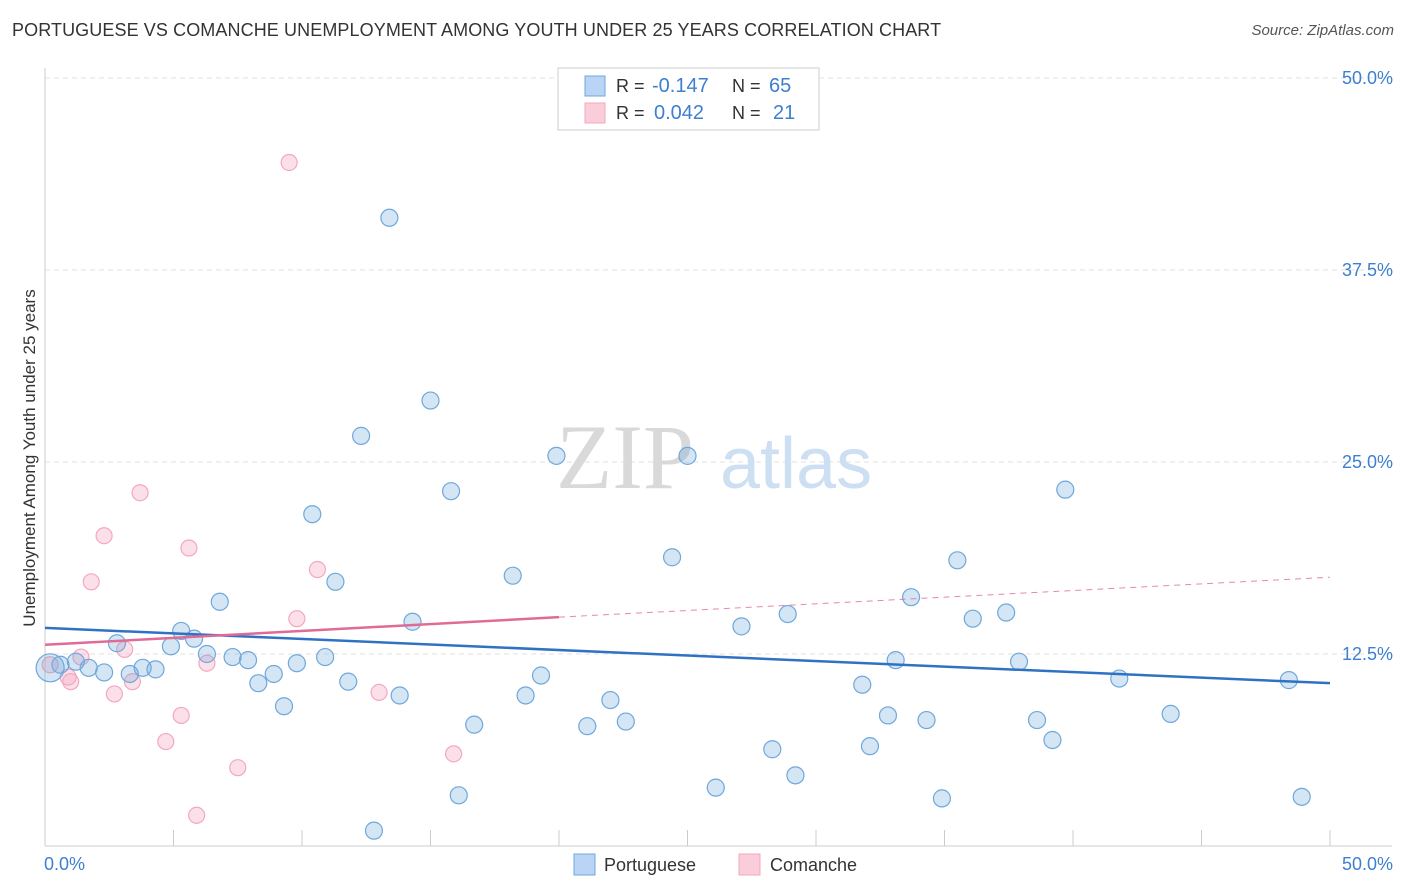 This screenshot has width=1406, height=892. What do you see at coordinates (1367, 654) in the screenshot?
I see `y-tick-label-0: 12.5%` at bounding box center [1367, 654].